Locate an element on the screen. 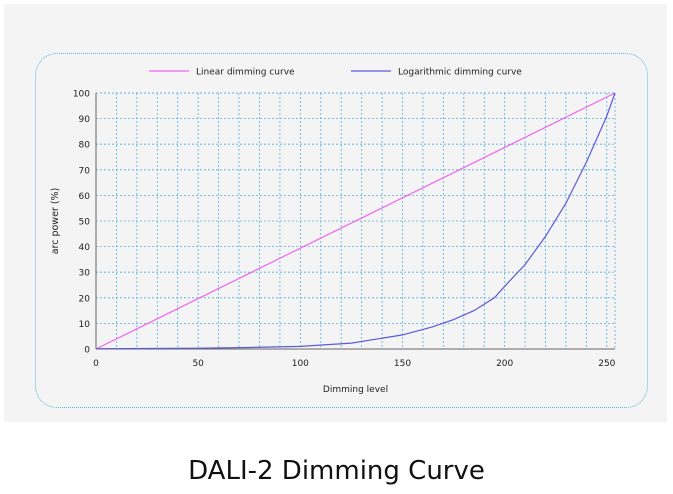 The width and height of the screenshot is (673, 494). y-tick-label: 70 is located at coordinates (85, 171).